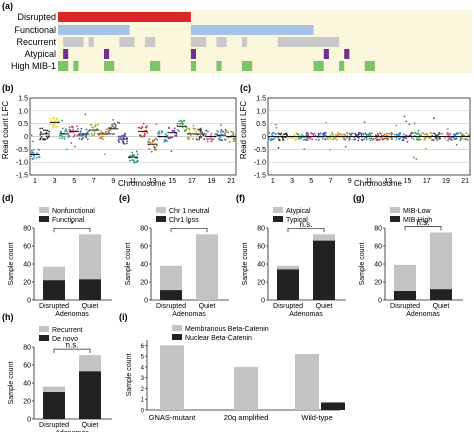 The height and width of the screenshot is (432, 474). Describe the element at coordinates (172, 377) in the screenshot. I see `bar-membranous` at that location.